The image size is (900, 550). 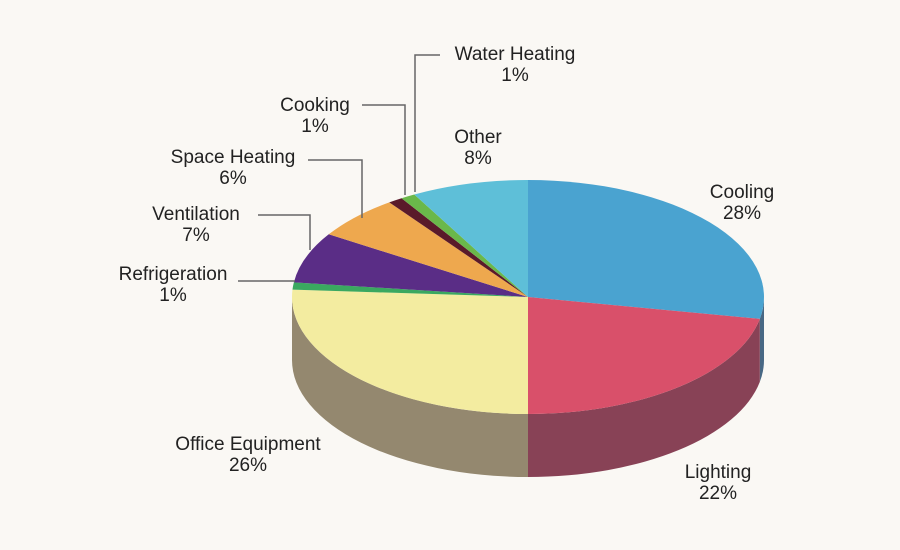 I want to click on slice-label: Lighting, so click(x=718, y=472).